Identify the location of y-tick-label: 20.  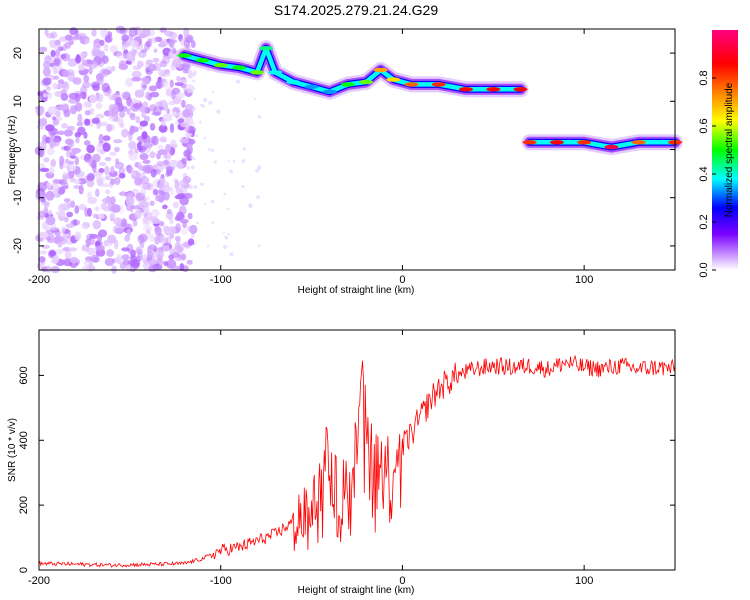
(18, 53).